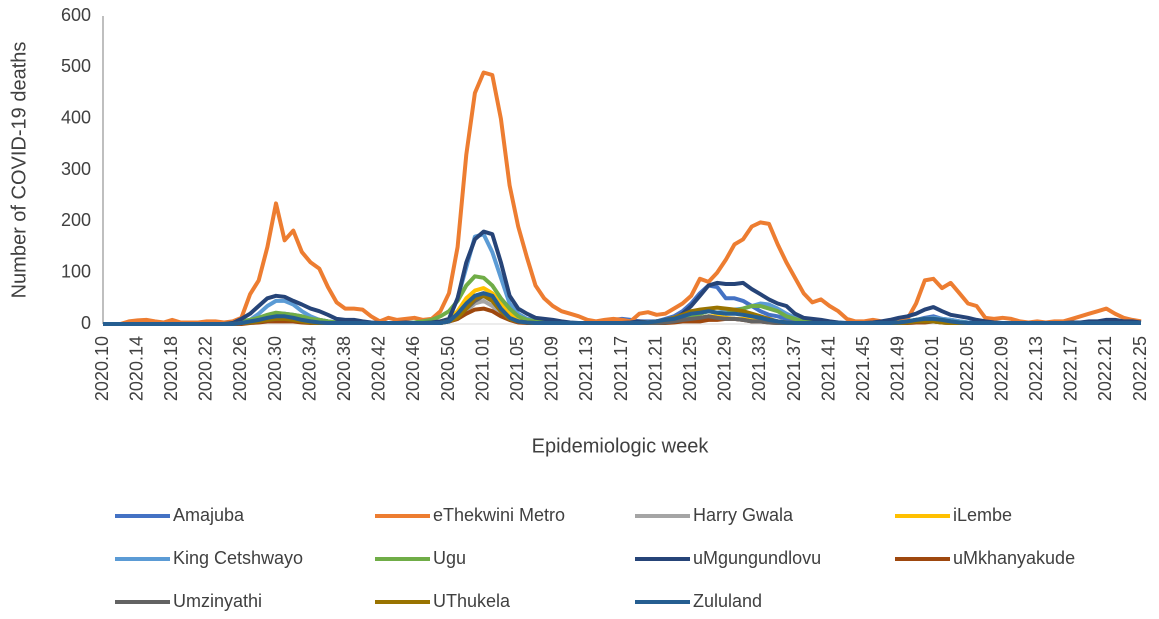 The width and height of the screenshot is (1159, 619). What do you see at coordinates (472, 601) in the screenshot?
I see `legend-label: UThukela` at bounding box center [472, 601].